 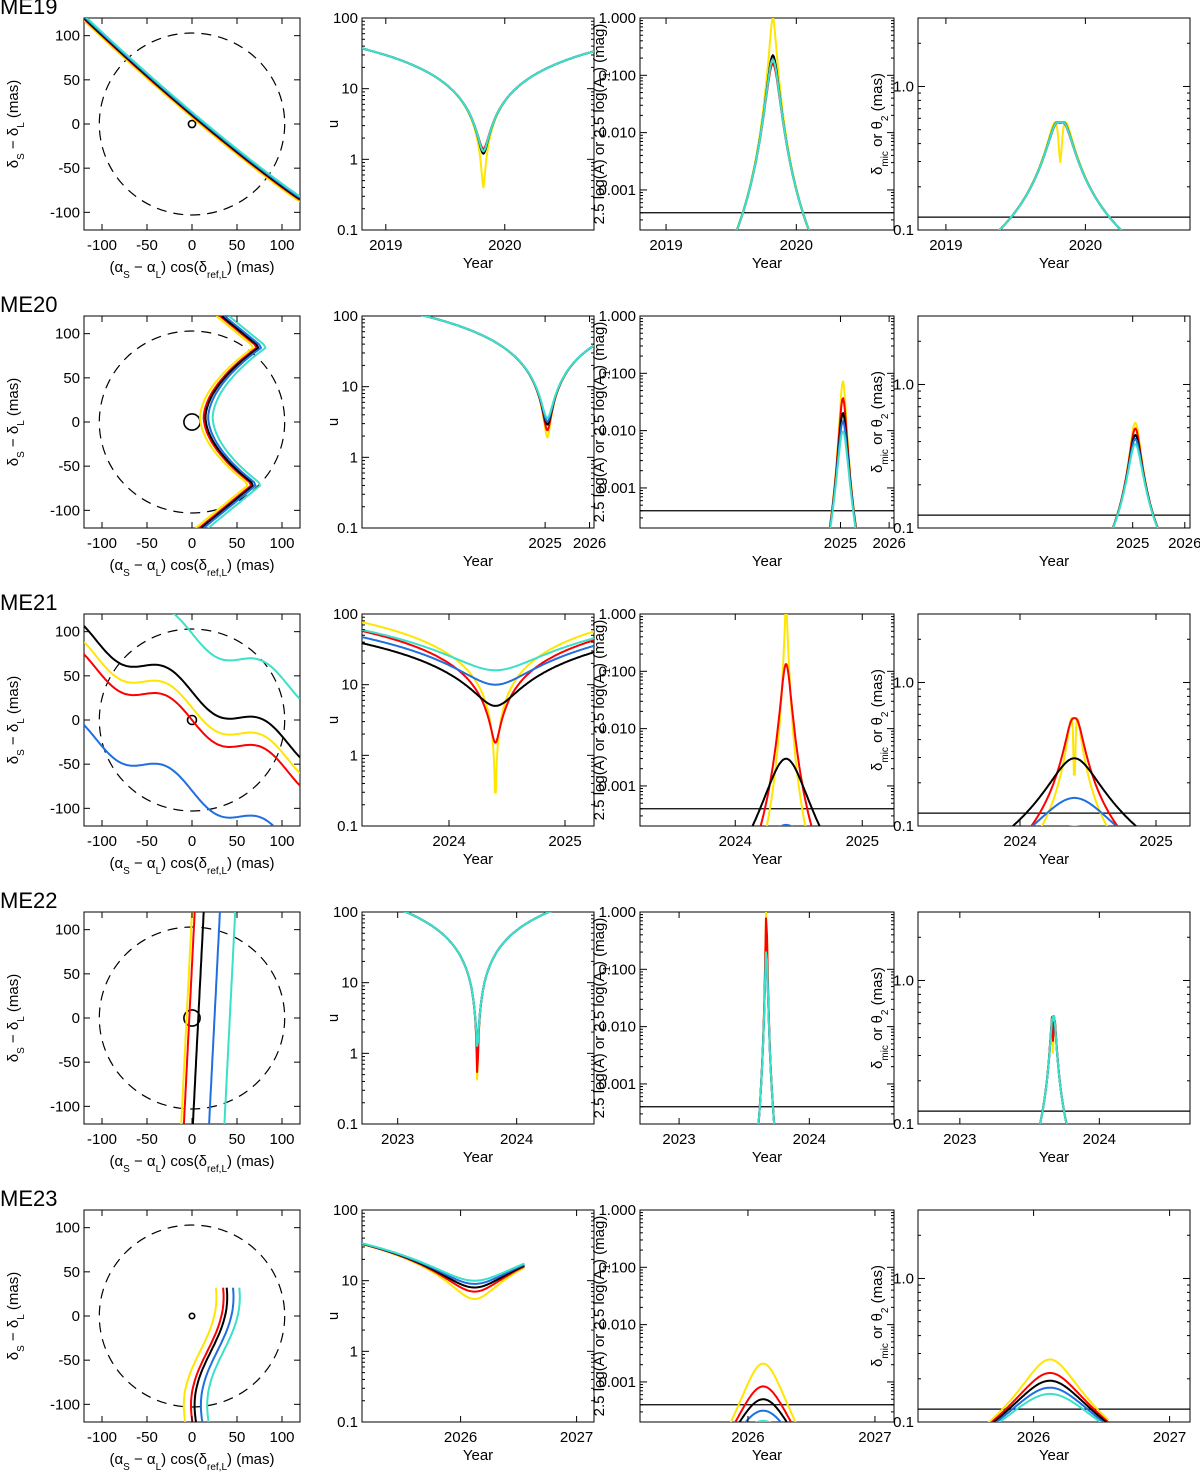 What do you see at coordinates (478, 661) in the screenshot?
I see `u-curve-blue` at bounding box center [478, 661].